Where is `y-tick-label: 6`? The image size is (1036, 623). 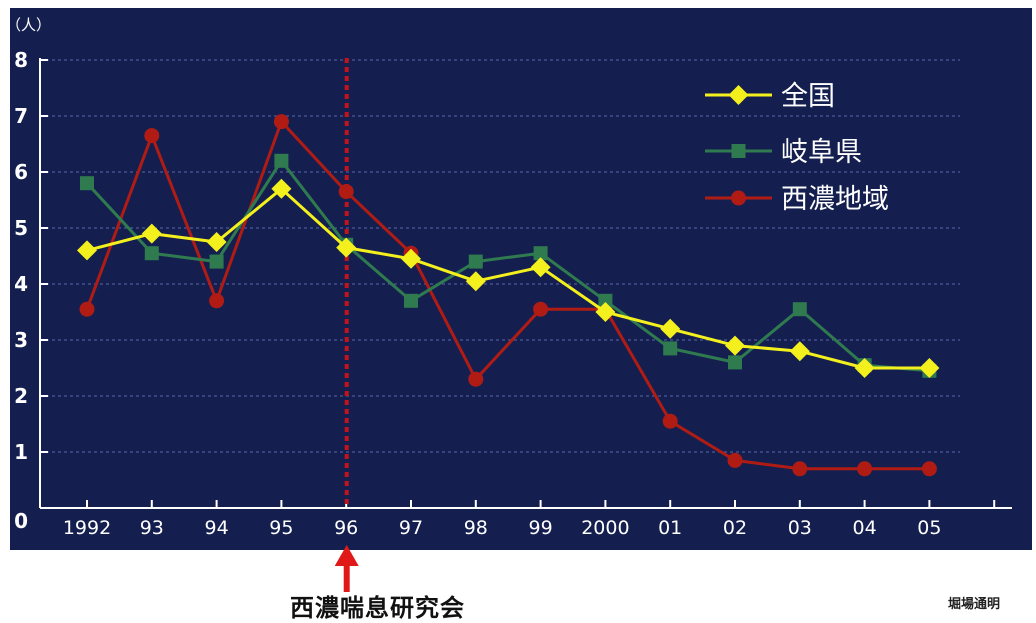 y-tick-label: 6 is located at coordinates (21, 172).